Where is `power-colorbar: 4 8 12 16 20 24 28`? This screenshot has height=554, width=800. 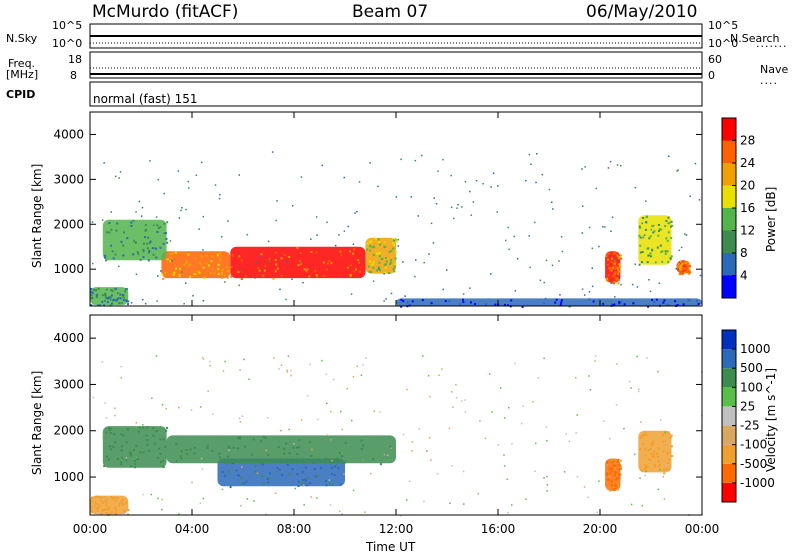 power-colorbar: 4 8 12 16 20 24 28 is located at coordinates (738, 208).